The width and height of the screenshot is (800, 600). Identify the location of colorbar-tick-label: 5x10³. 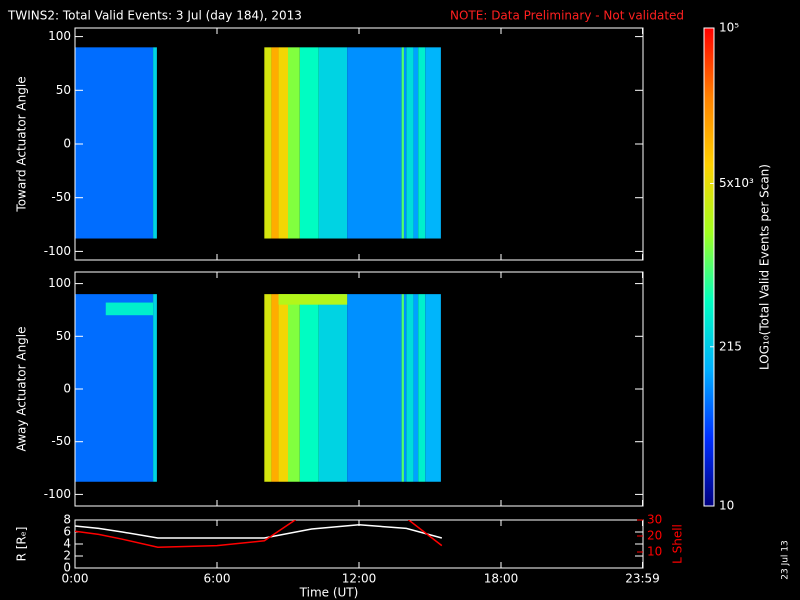
(736, 183).